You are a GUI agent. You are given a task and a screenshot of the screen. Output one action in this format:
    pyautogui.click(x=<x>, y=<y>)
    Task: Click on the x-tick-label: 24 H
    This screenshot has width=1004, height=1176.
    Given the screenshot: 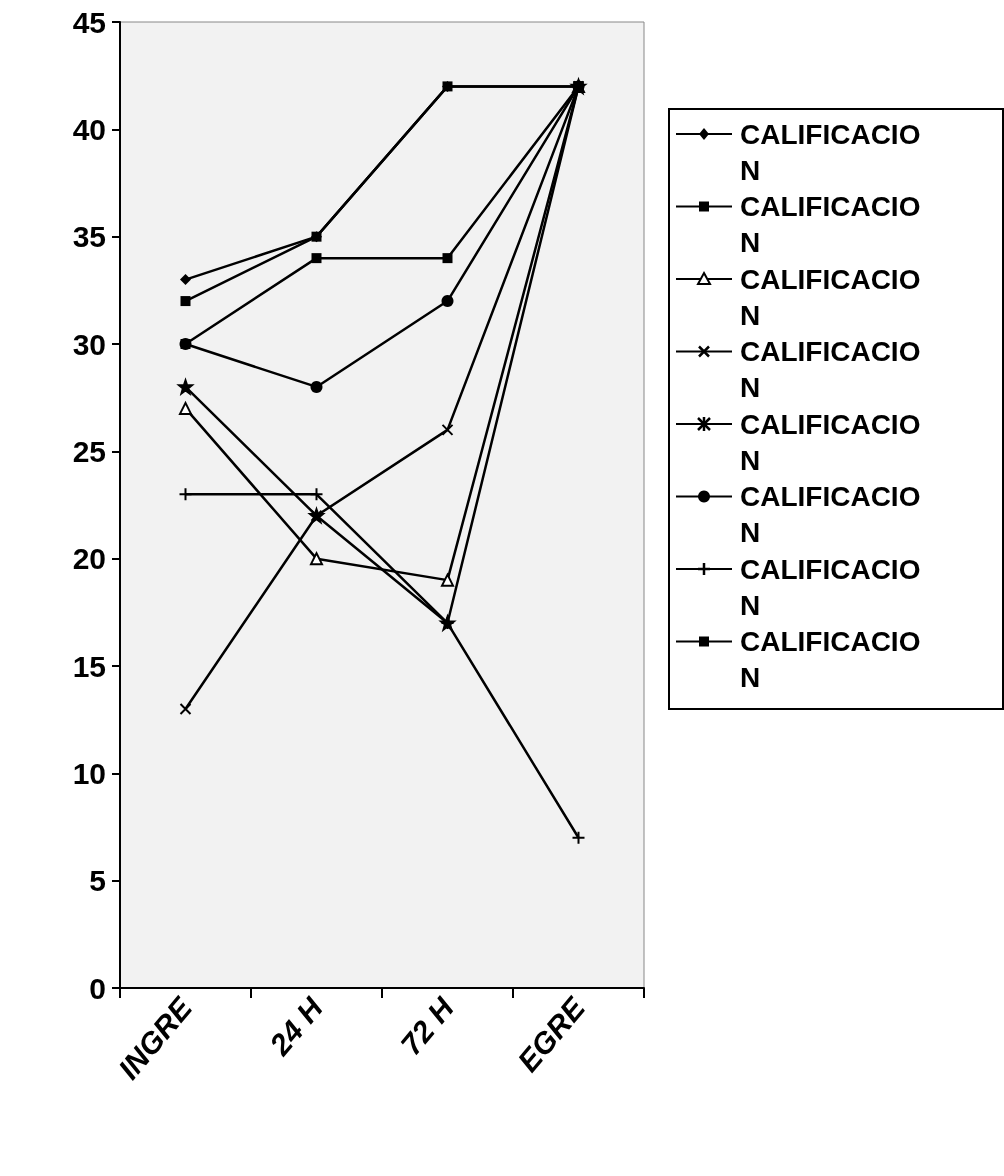 What is the action you would take?
    pyautogui.click(x=296, y=1026)
    